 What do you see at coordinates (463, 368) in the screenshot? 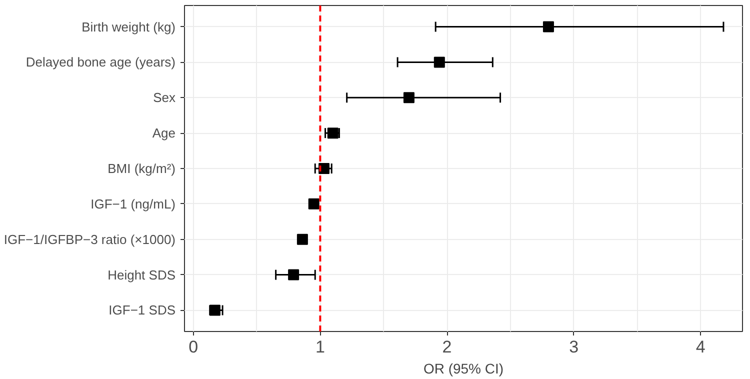
I see `x-axis-title: OR (95% CI)` at bounding box center [463, 368].